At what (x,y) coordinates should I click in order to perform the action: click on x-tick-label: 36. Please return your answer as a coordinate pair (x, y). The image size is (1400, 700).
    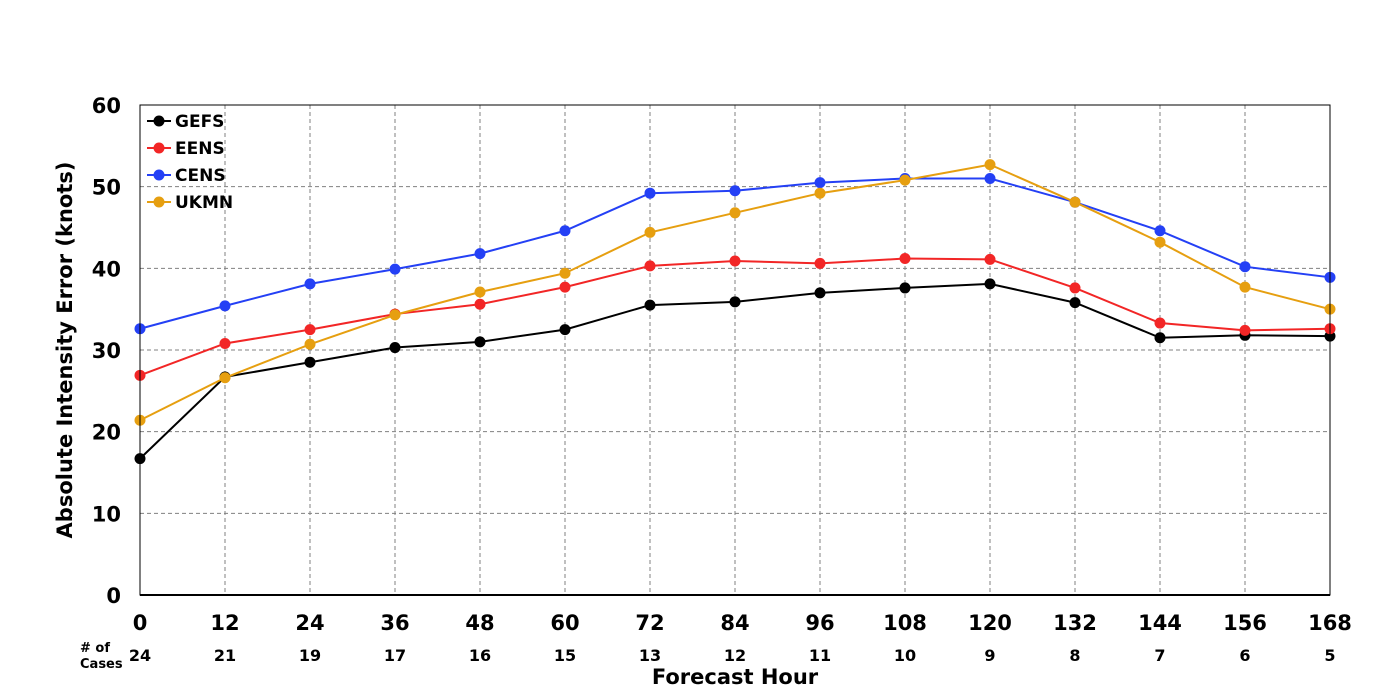
    Looking at the image, I should click on (394, 623).